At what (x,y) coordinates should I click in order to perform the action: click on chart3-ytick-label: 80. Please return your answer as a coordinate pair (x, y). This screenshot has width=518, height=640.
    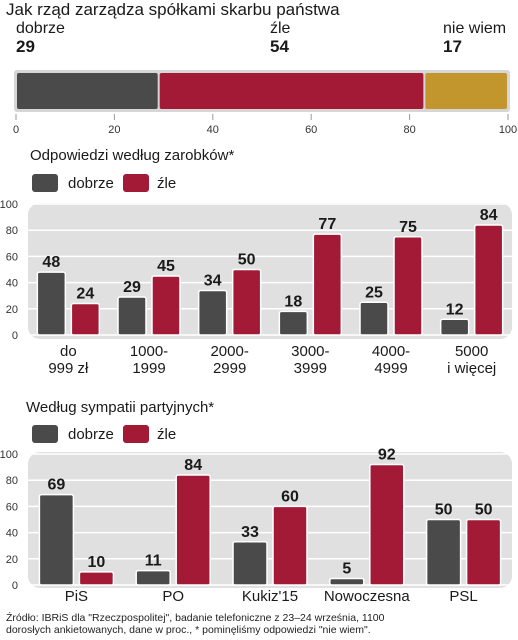
    Looking at the image, I should click on (12, 481).